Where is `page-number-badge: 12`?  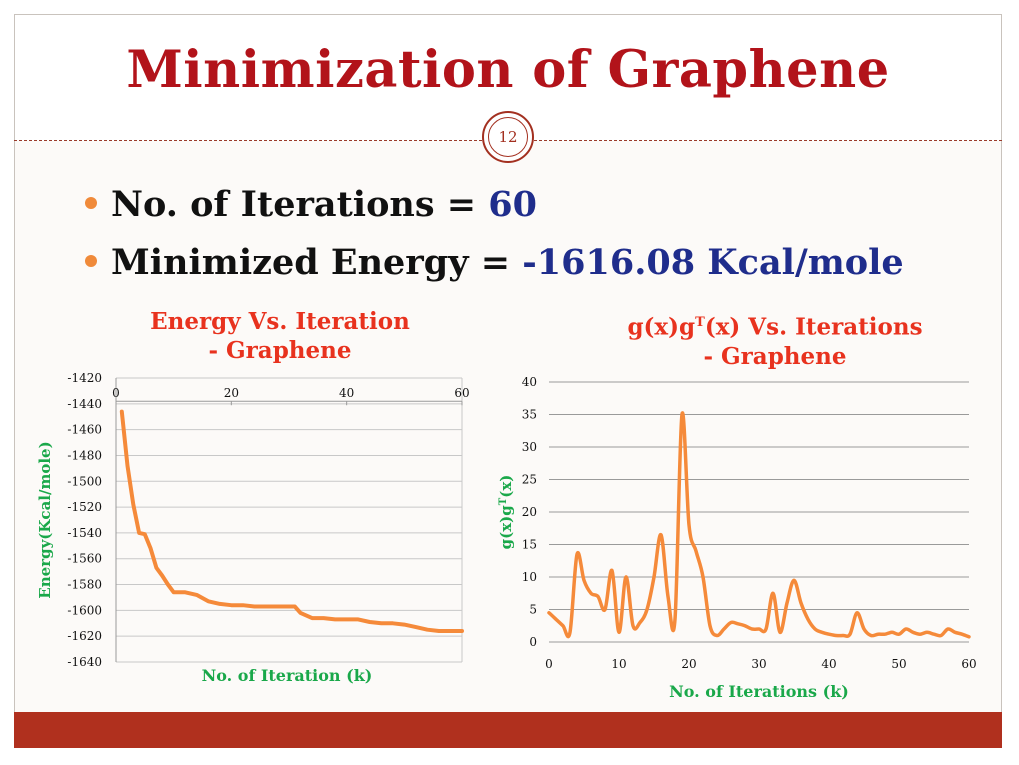 page-number-badge: 12 is located at coordinates (508, 137).